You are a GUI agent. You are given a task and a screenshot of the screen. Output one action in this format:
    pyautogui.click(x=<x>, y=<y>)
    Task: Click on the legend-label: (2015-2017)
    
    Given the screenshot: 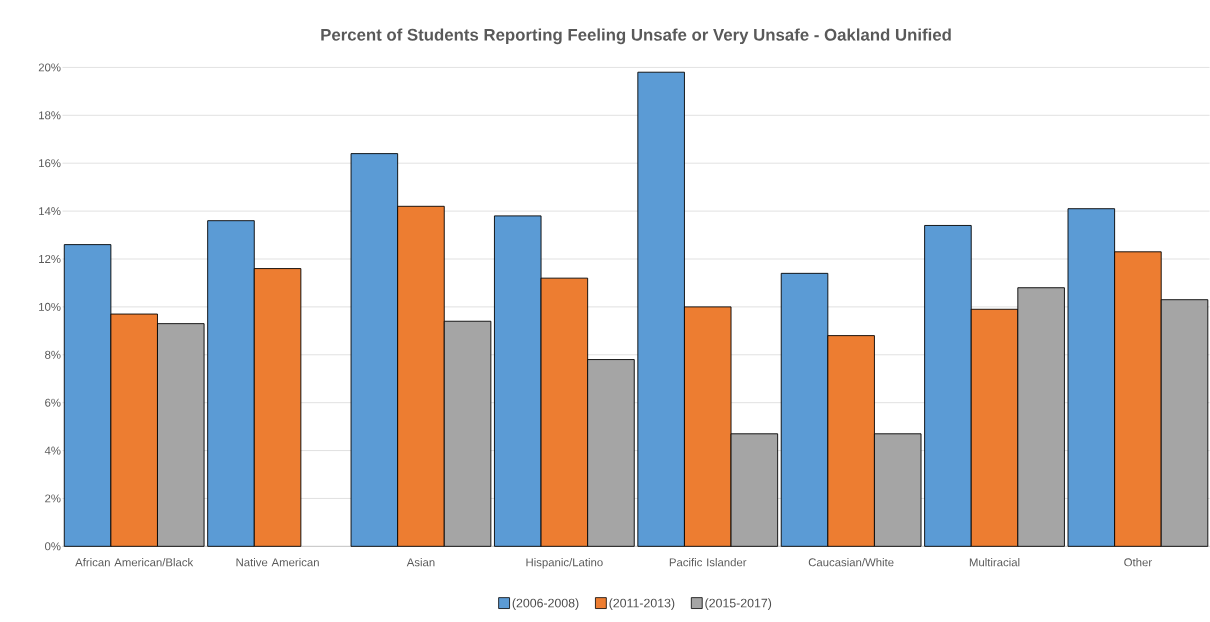 What is the action you would take?
    pyautogui.click(x=738, y=604)
    